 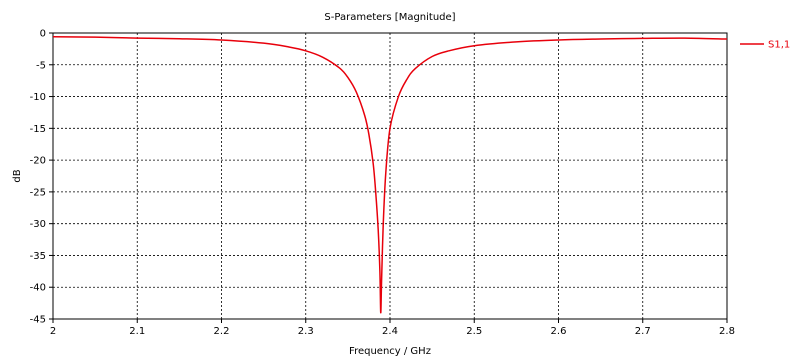 What do you see at coordinates (765, 45) in the screenshot?
I see `legend: S1,1` at bounding box center [765, 45].